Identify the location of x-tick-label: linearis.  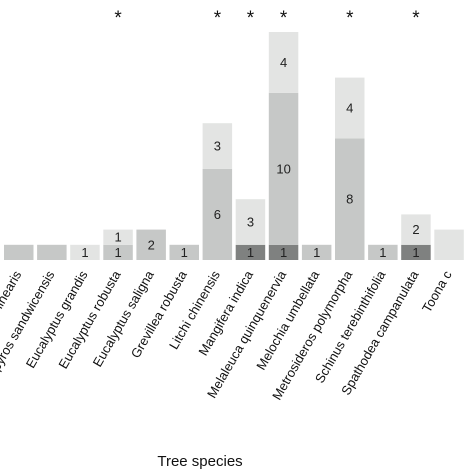
(12, 290).